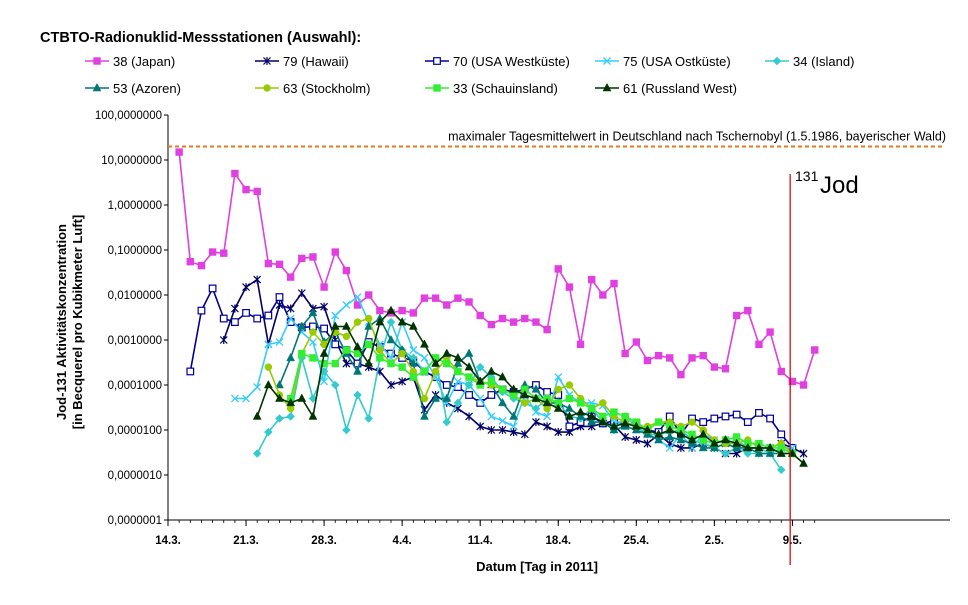  Describe the element at coordinates (823, 61) in the screenshot. I see `legend-label: 34 (Island)` at that location.